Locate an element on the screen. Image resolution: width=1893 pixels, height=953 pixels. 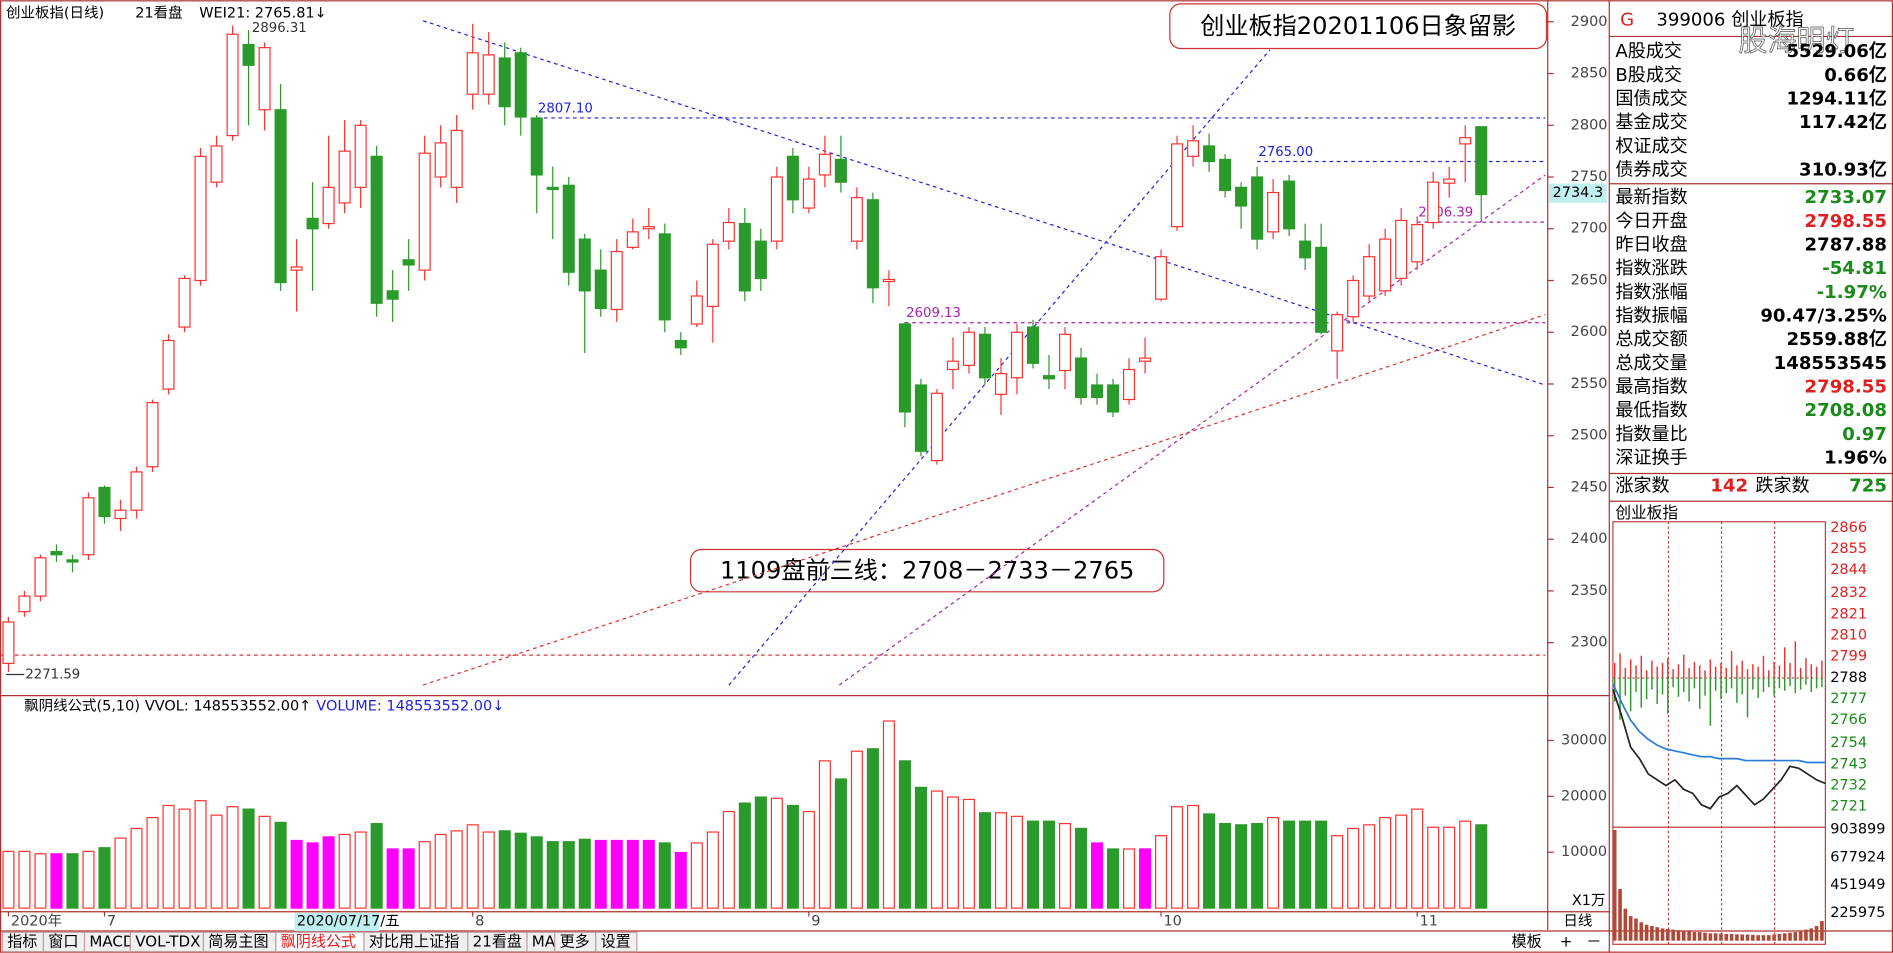
quote-label: 指数涨跌 is located at coordinates (1651, 268).